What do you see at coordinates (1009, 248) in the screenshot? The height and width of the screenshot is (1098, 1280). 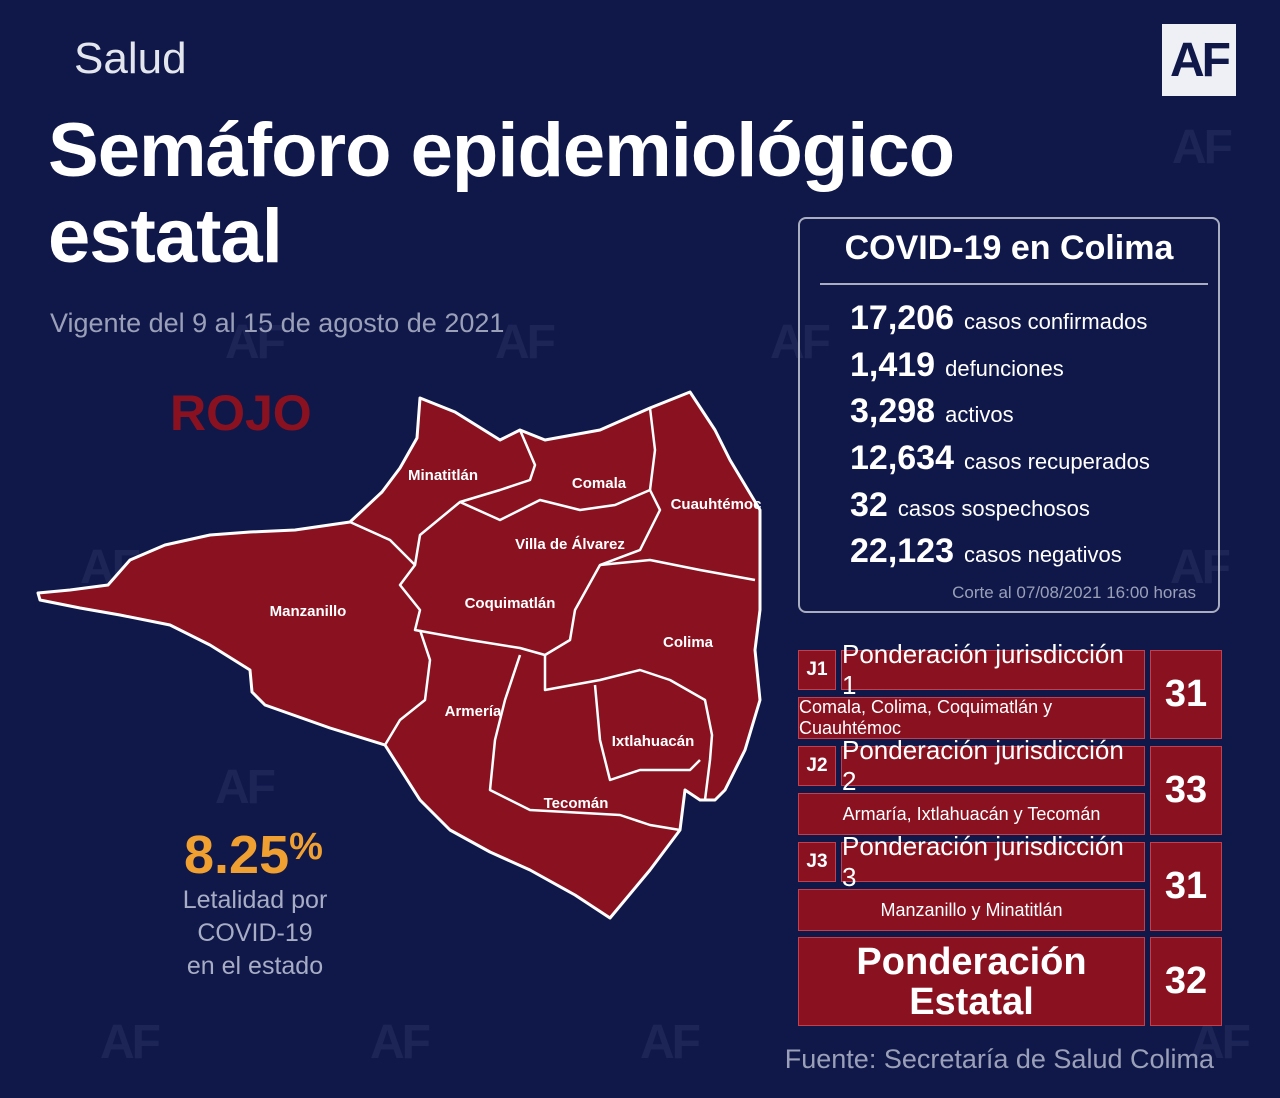 I see `stats-title: COVID-19 en Colima` at bounding box center [1009, 248].